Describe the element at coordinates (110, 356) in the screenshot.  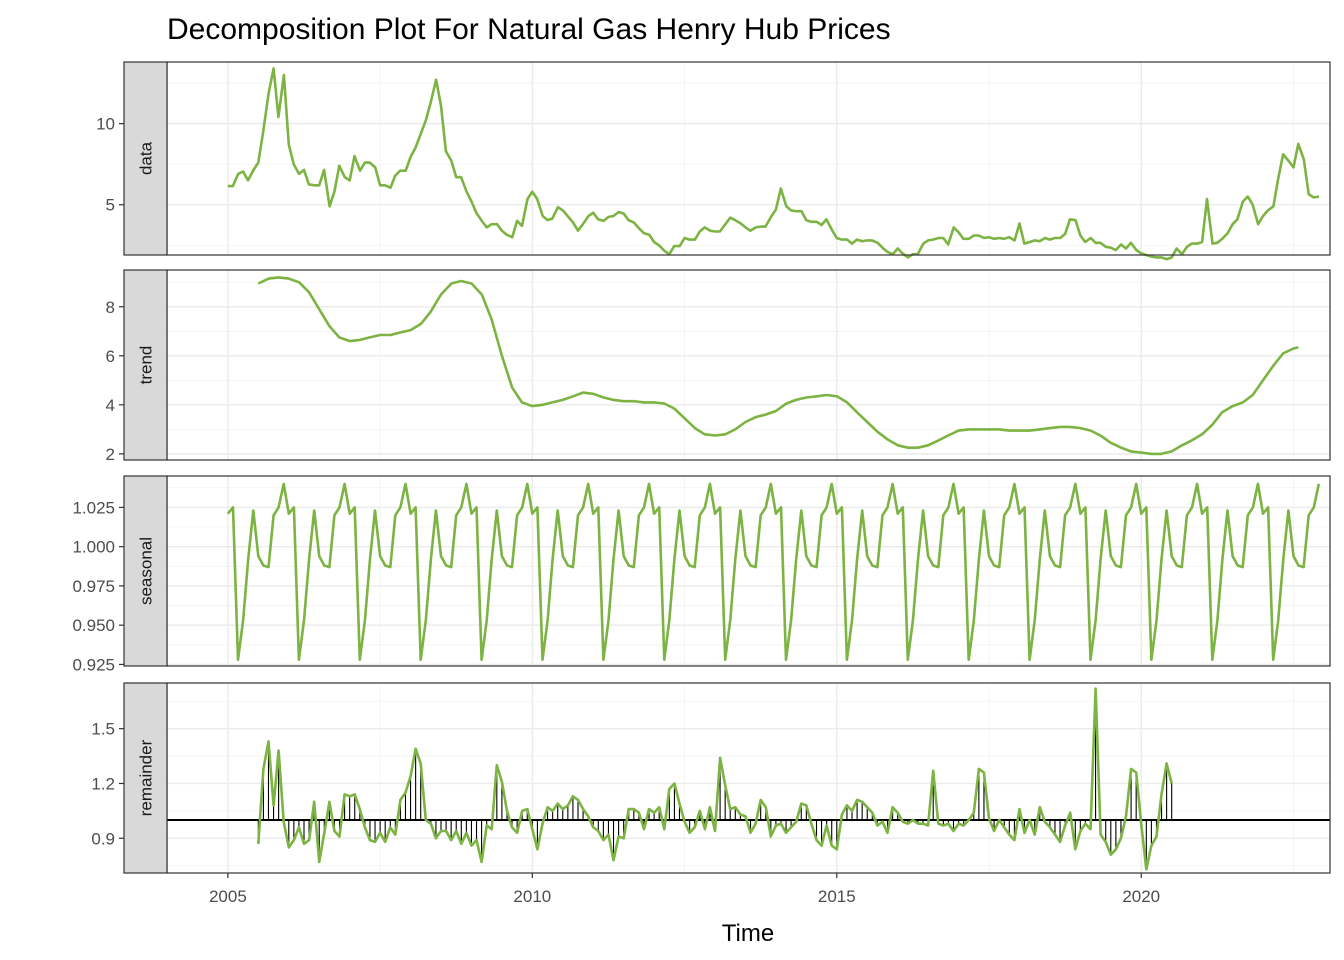
I see `y-tick-label: 6` at that location.